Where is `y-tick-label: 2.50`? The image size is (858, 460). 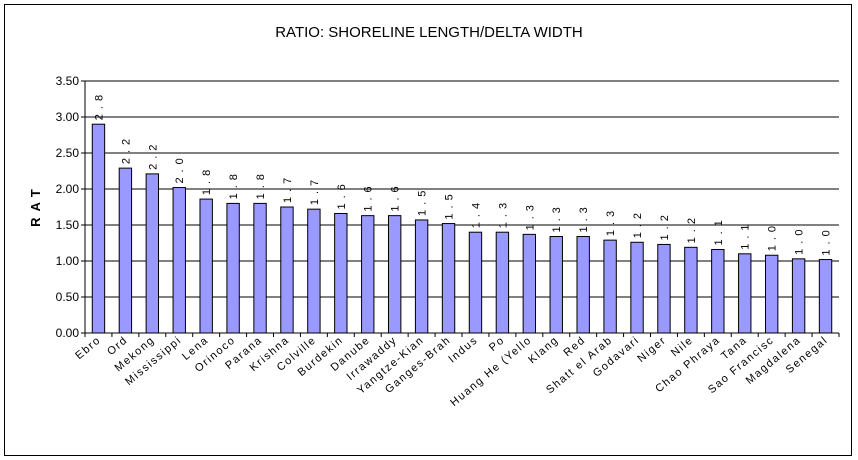 y-tick-label: 2.50 is located at coordinates (68, 153).